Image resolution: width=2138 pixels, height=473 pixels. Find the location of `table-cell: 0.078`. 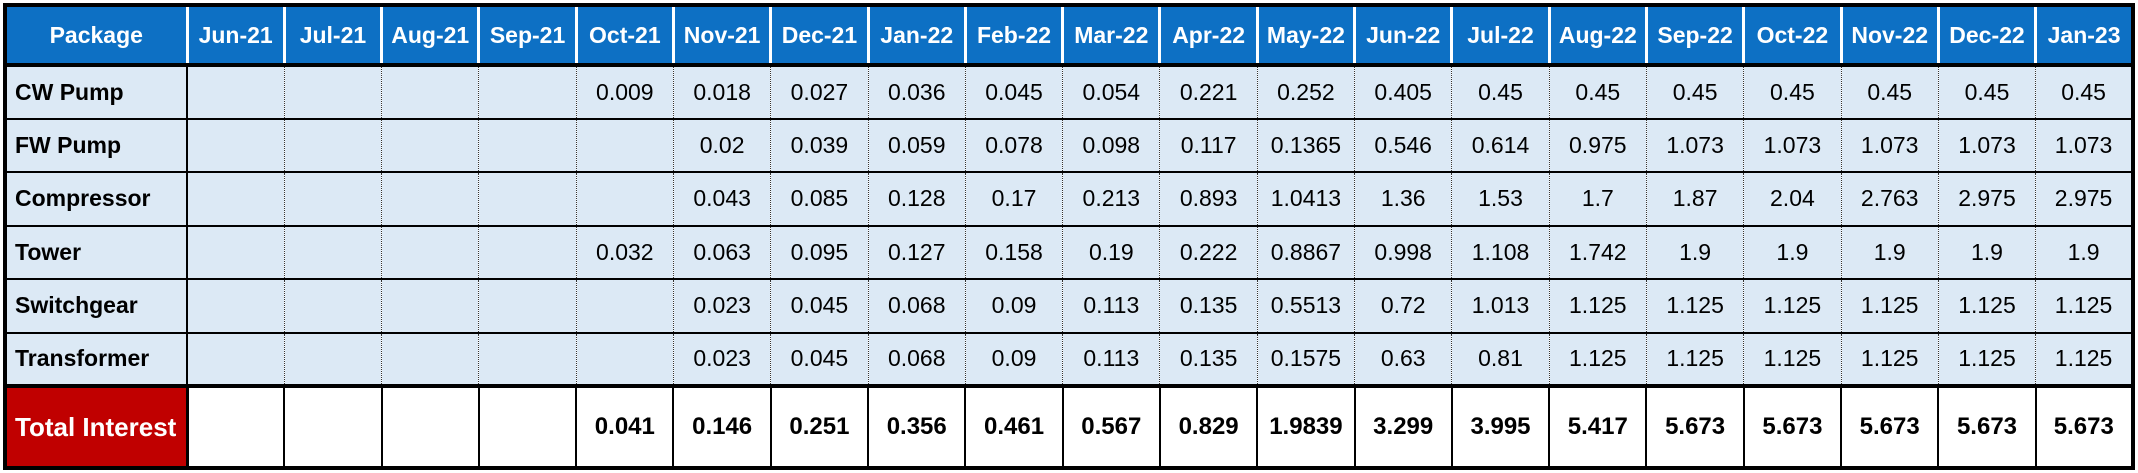

table-cell: 0.078 is located at coordinates (1014, 145).